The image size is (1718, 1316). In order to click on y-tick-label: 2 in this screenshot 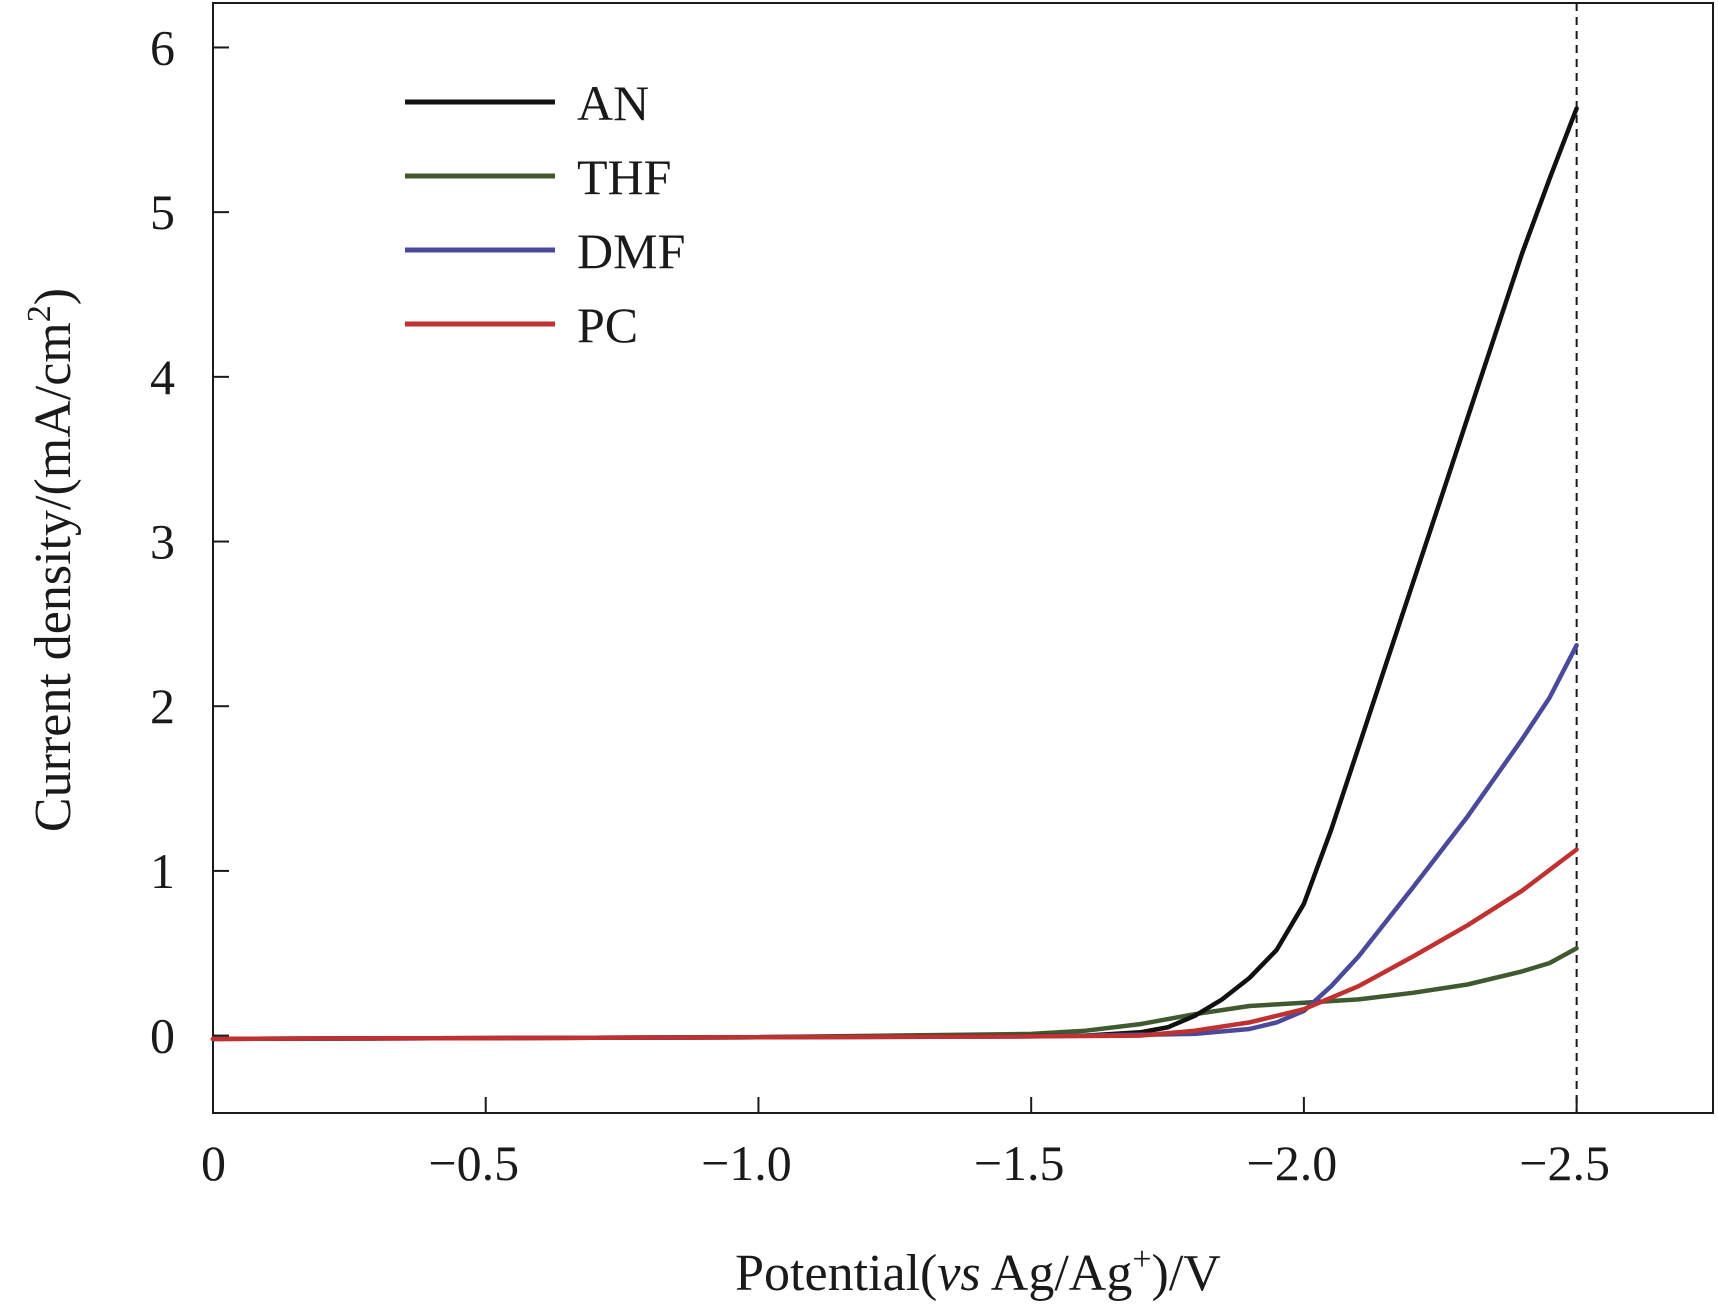, I will do `click(162, 706)`.